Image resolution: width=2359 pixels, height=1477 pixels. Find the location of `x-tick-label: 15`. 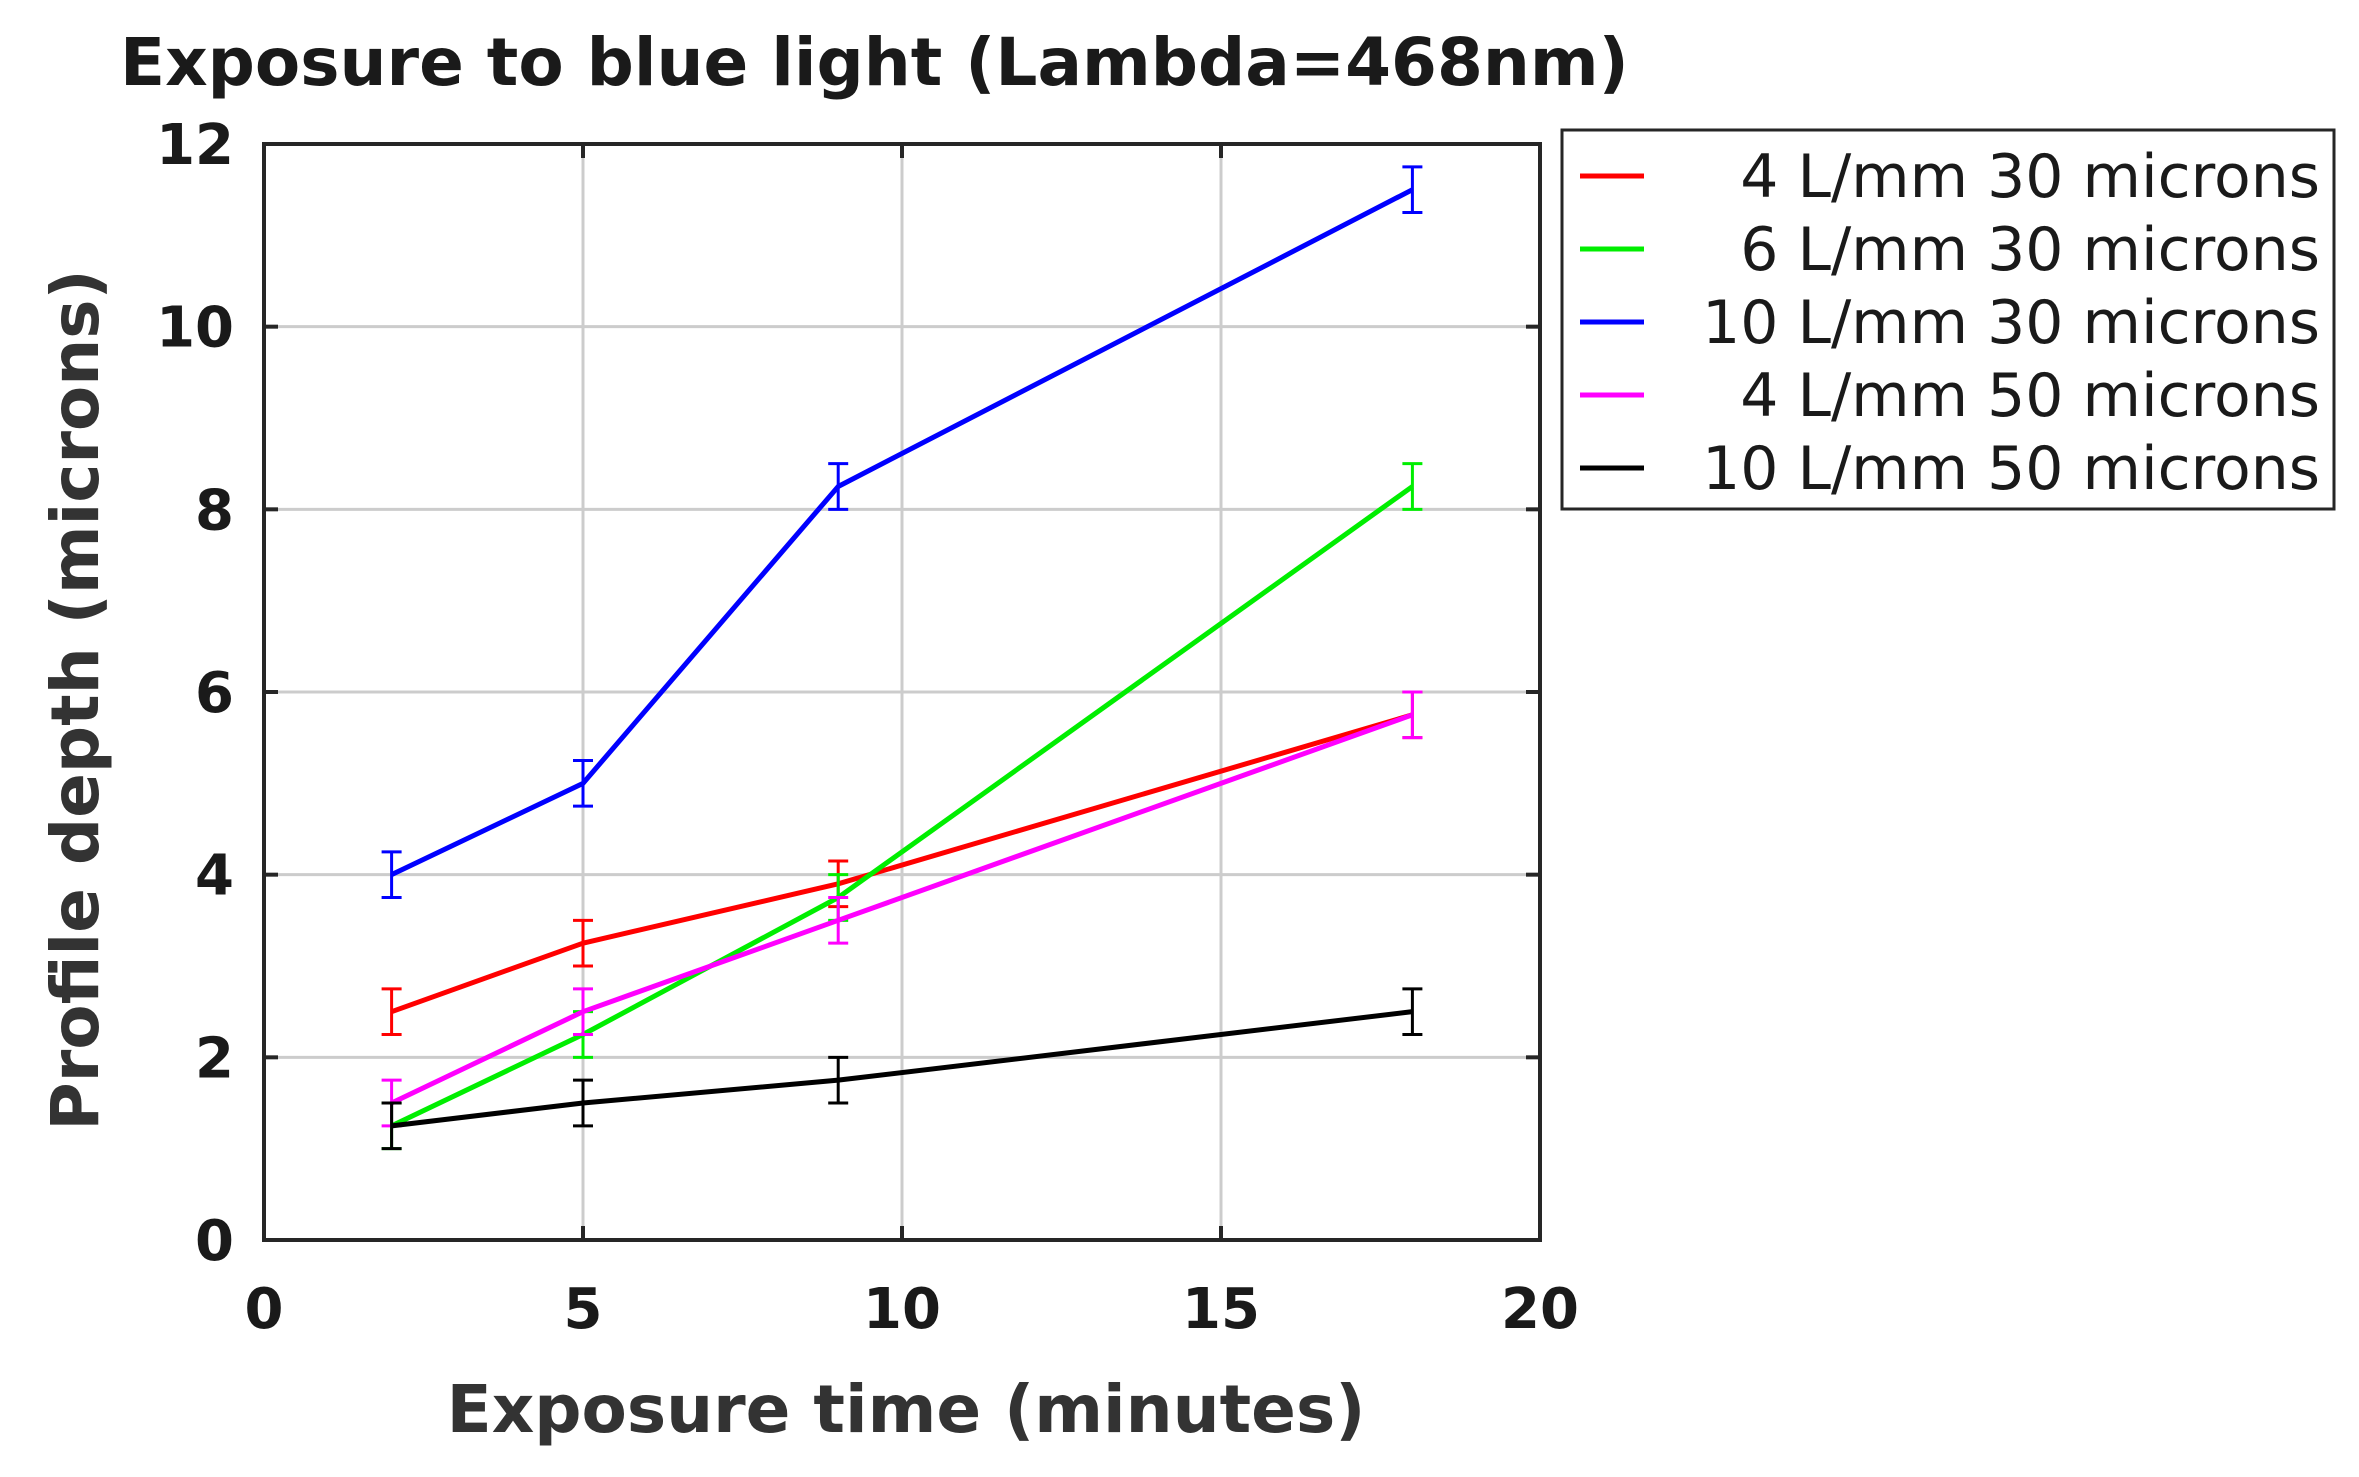

x-tick-label: 15 is located at coordinates (1221, 1309).